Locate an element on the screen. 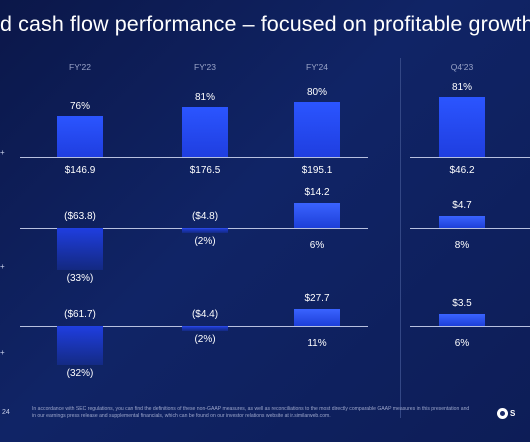  bar-percent-label: 8% is located at coordinates (462, 245).